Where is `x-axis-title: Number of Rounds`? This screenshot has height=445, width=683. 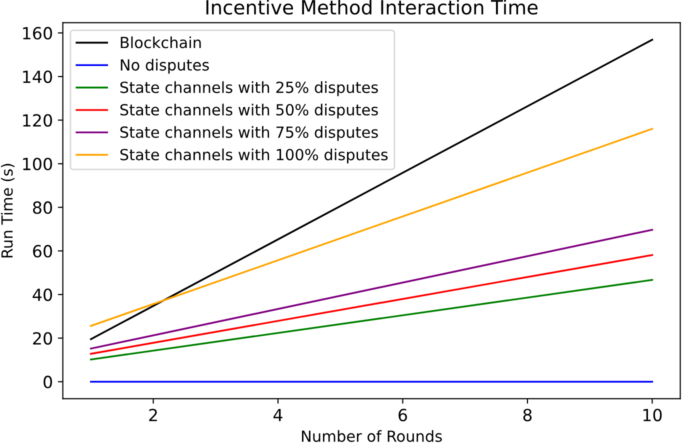 x-axis-title: Number of Rounds is located at coordinates (372, 436).